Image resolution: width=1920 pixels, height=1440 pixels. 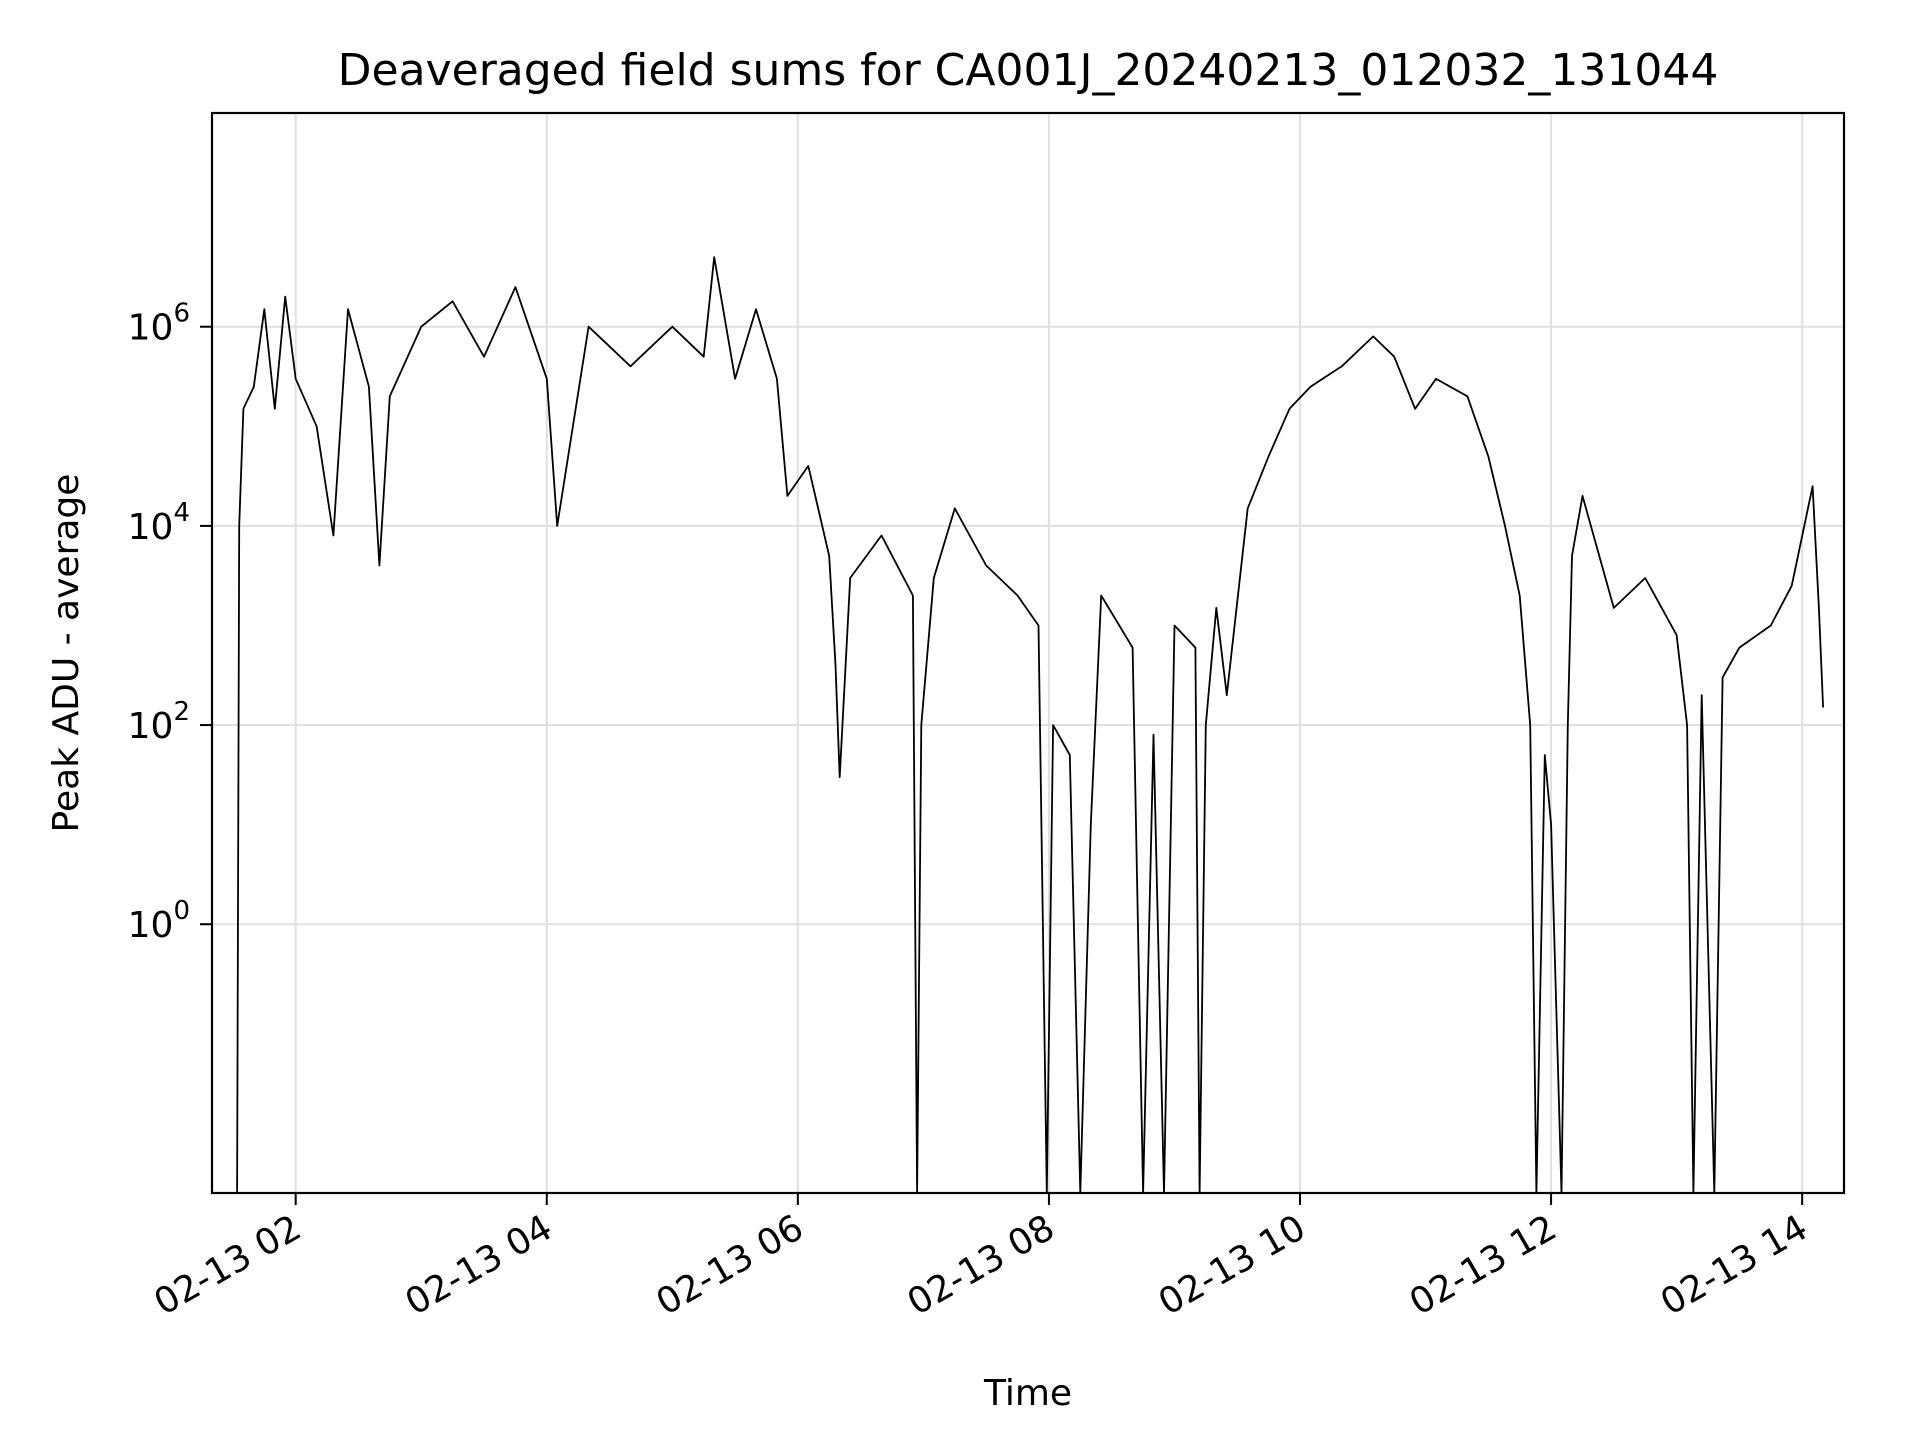 What do you see at coordinates (159, 324) in the screenshot?
I see `y-tick-label: 10⁶` at bounding box center [159, 324].